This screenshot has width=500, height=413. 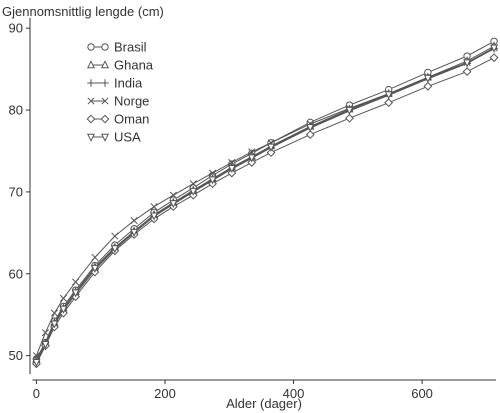 What do you see at coordinates (264, 403) in the screenshot?
I see `x-axis-title: Alder (dager)` at bounding box center [264, 403].